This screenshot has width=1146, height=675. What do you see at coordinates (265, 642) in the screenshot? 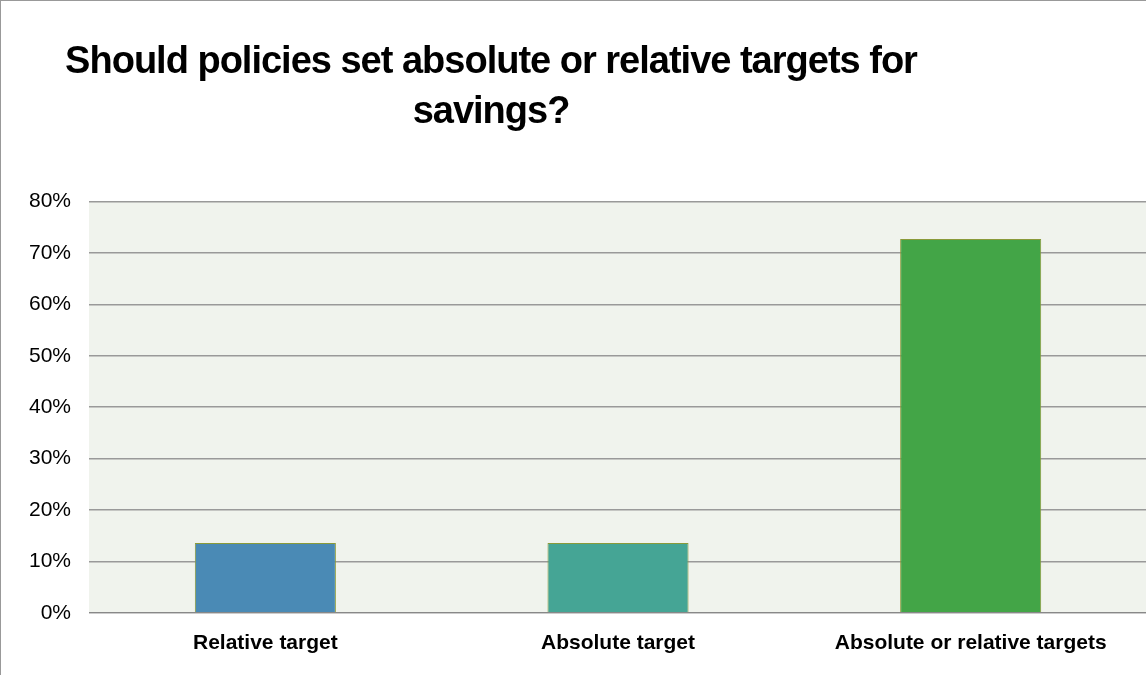
I see `x-tick-label: Relative target` at bounding box center [265, 642].